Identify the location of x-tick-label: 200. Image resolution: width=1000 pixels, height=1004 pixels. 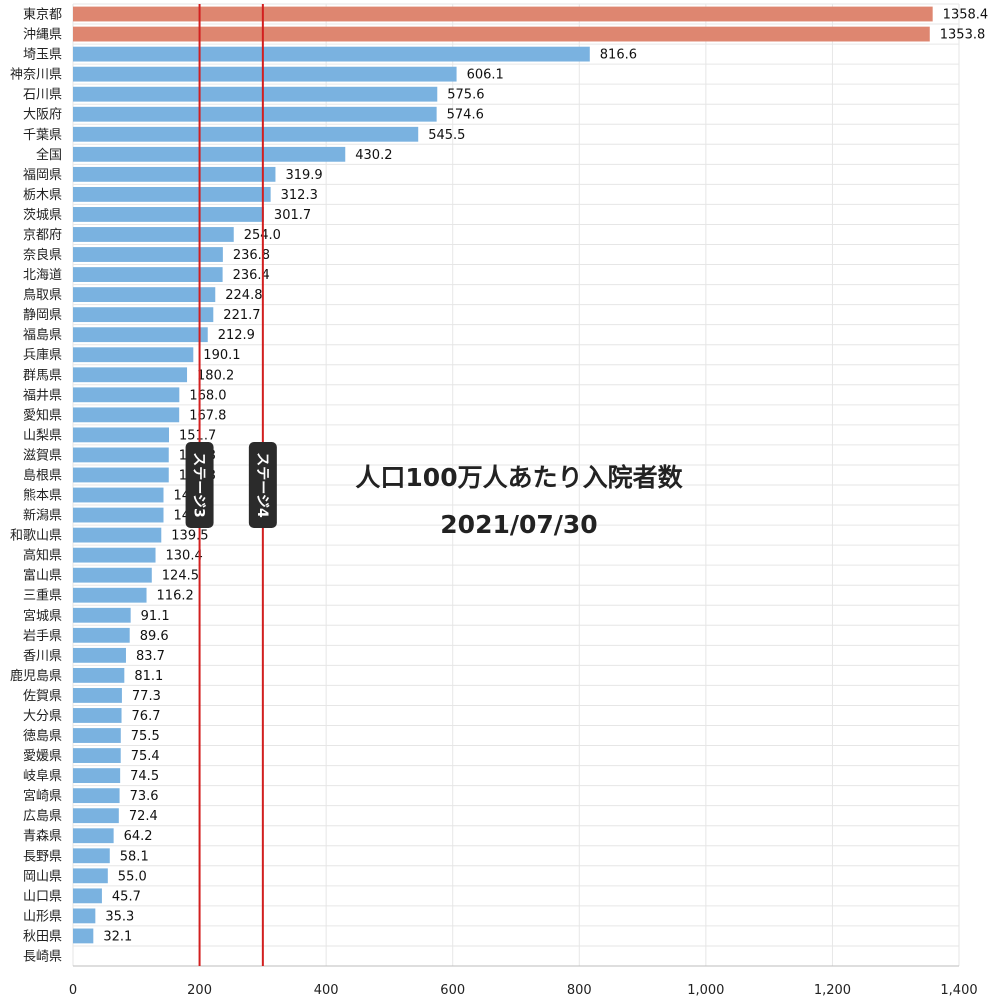
(199, 990).